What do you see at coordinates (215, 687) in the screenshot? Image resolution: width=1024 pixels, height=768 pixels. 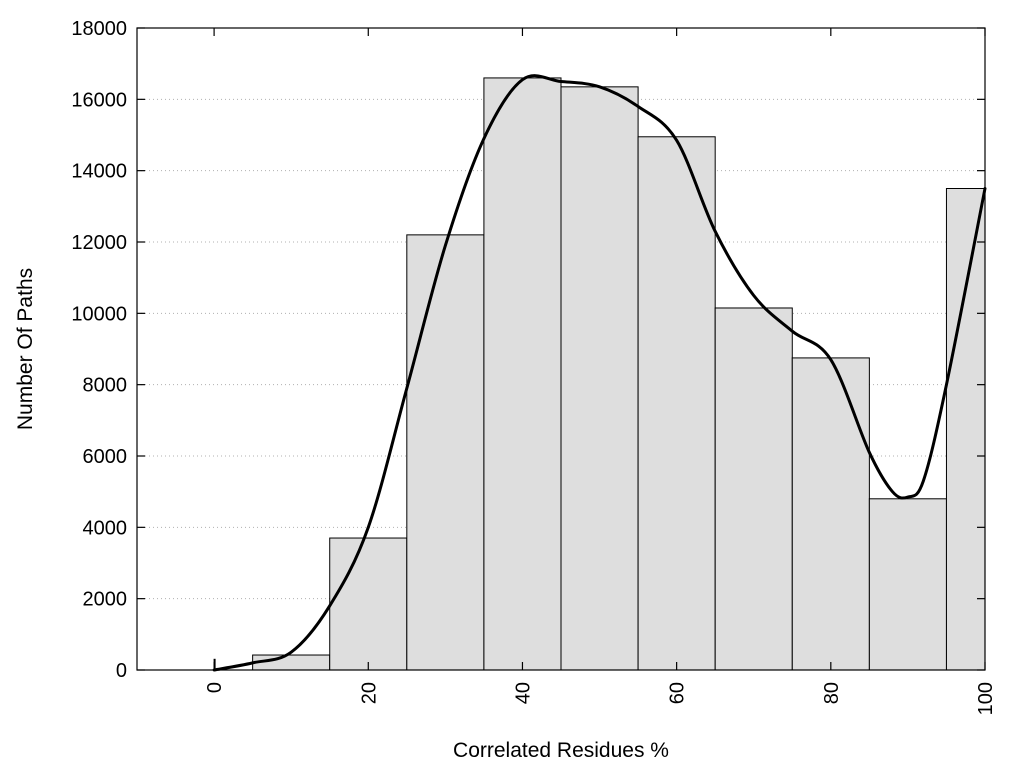 I see `x-tick-label-0: 0` at bounding box center [215, 687].